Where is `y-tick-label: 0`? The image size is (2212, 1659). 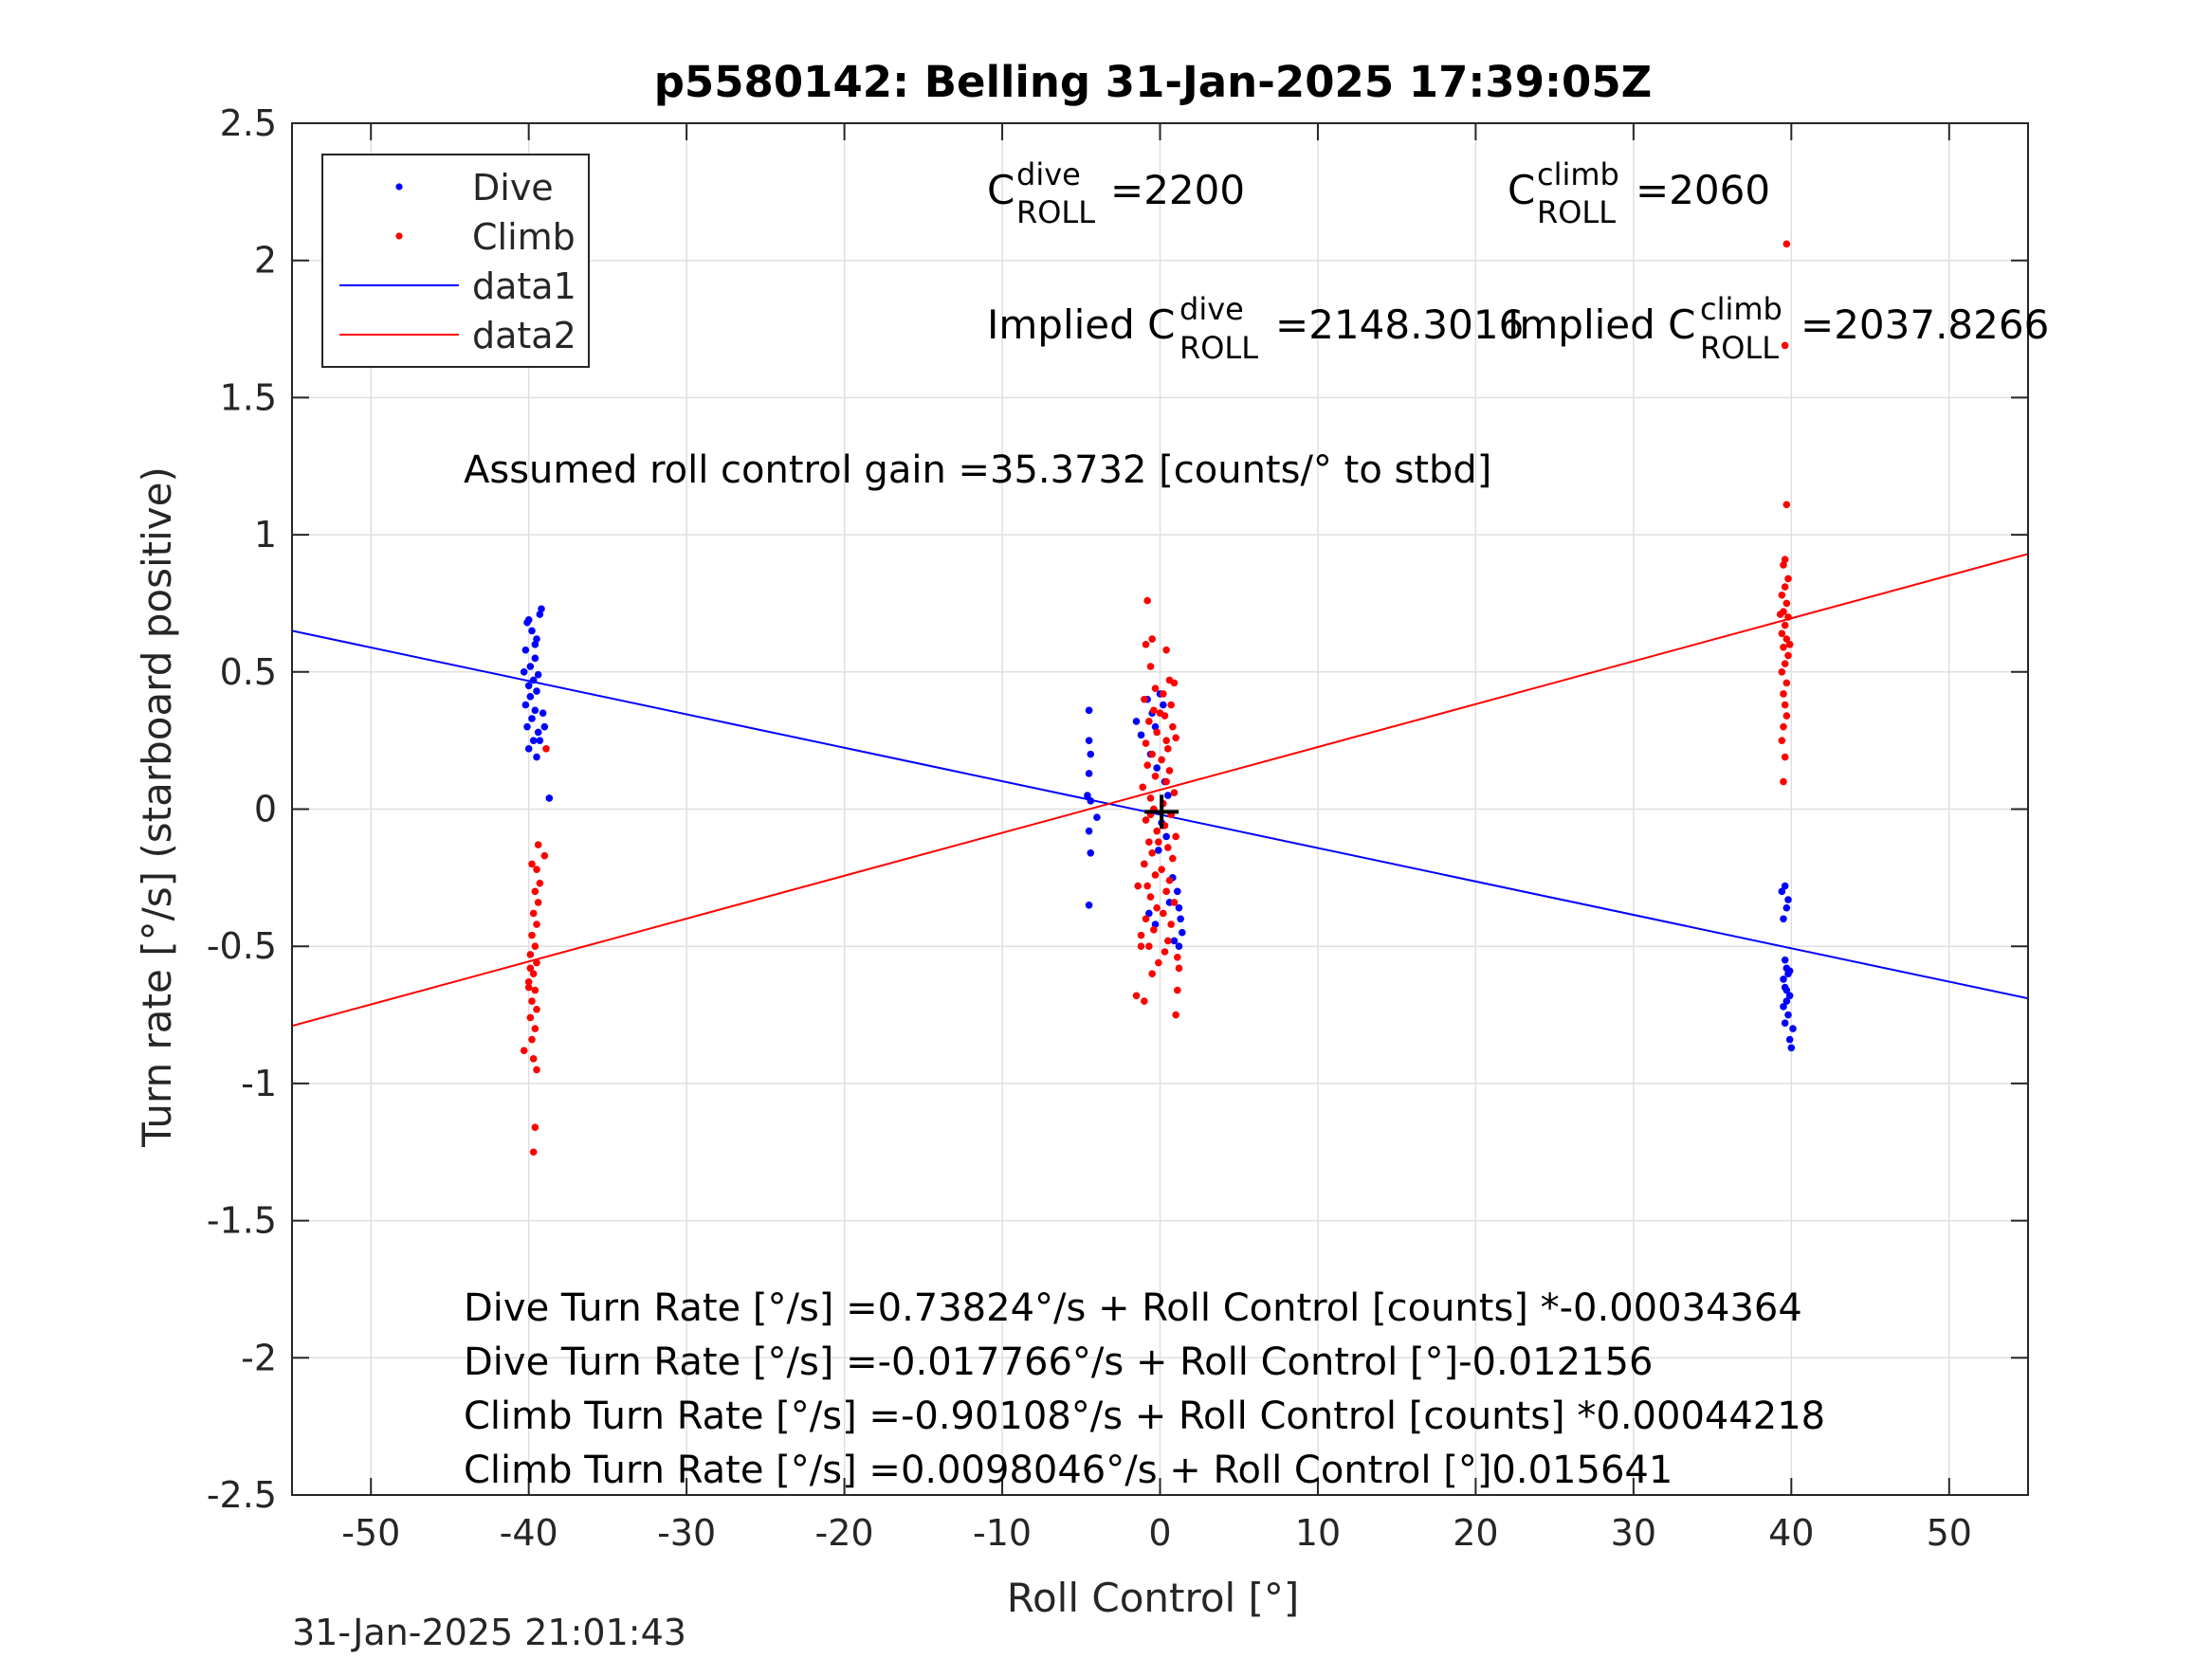 y-tick-label: 0 is located at coordinates (265, 809).